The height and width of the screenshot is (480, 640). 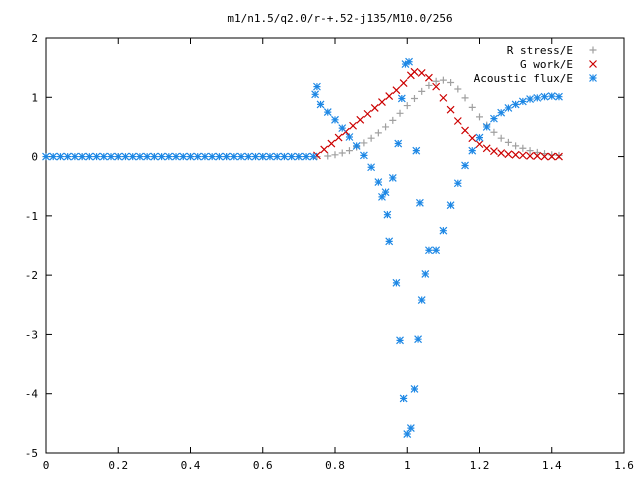 What do you see at coordinates (118, 465) in the screenshot?
I see `x-tick-label: 0.2` at bounding box center [118, 465].